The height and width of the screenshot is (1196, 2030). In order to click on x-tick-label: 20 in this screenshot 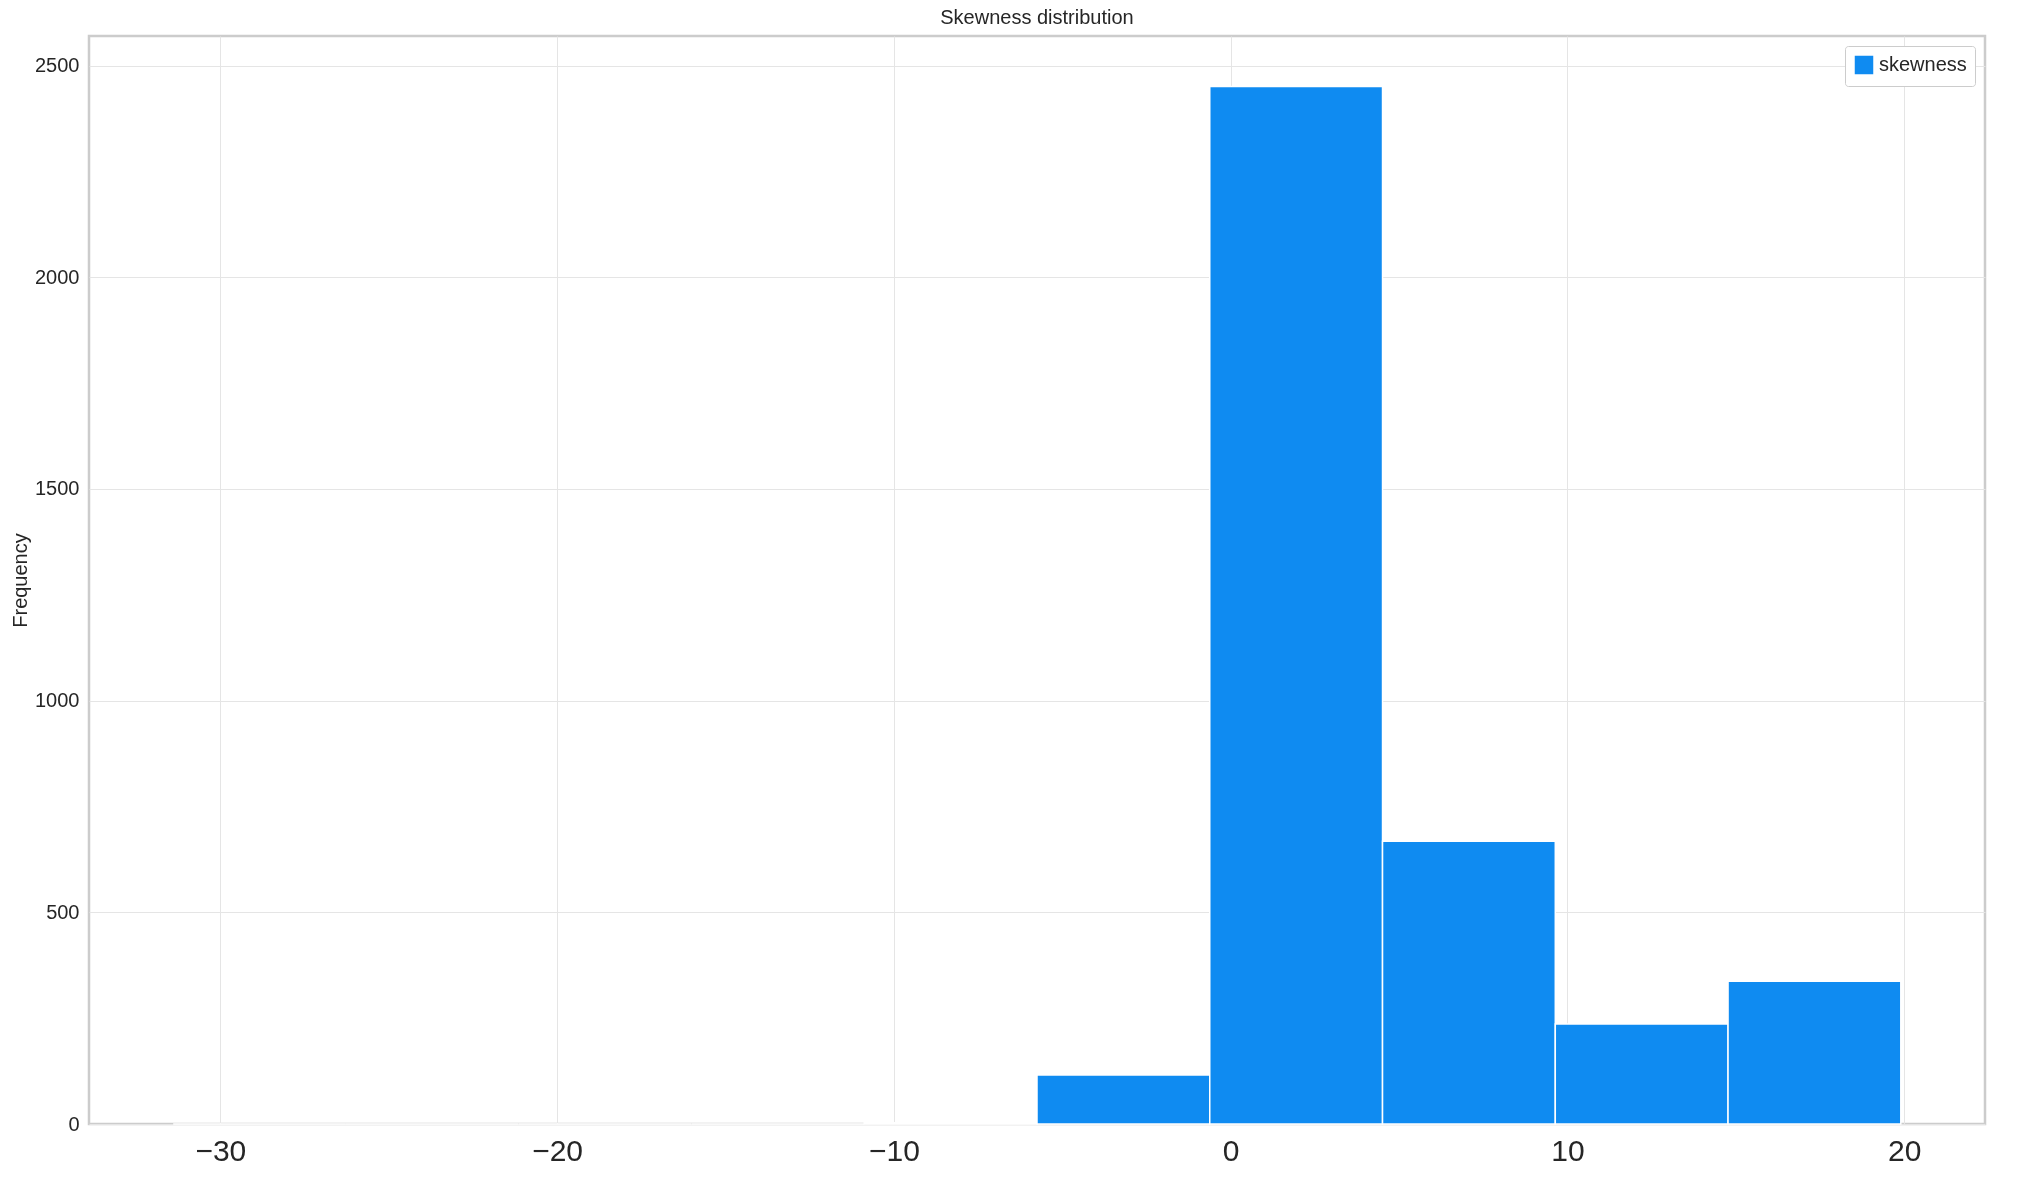, I will do `click(1904, 1150)`.